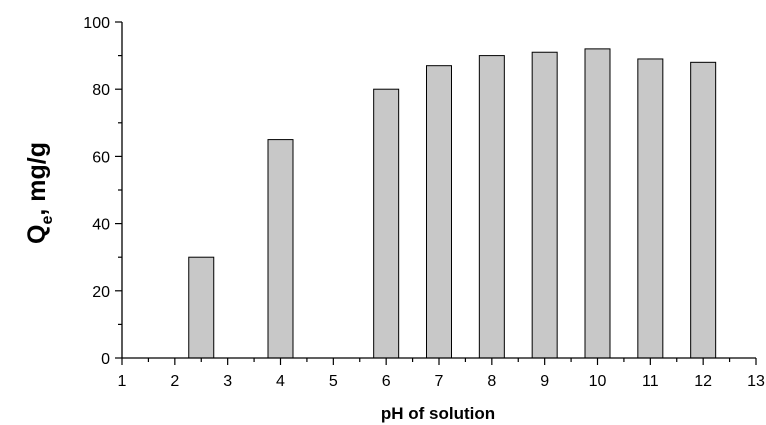 Image resolution: width=766 pixels, height=425 pixels. I want to click on x-axis-title: pH of solution, so click(438, 413).